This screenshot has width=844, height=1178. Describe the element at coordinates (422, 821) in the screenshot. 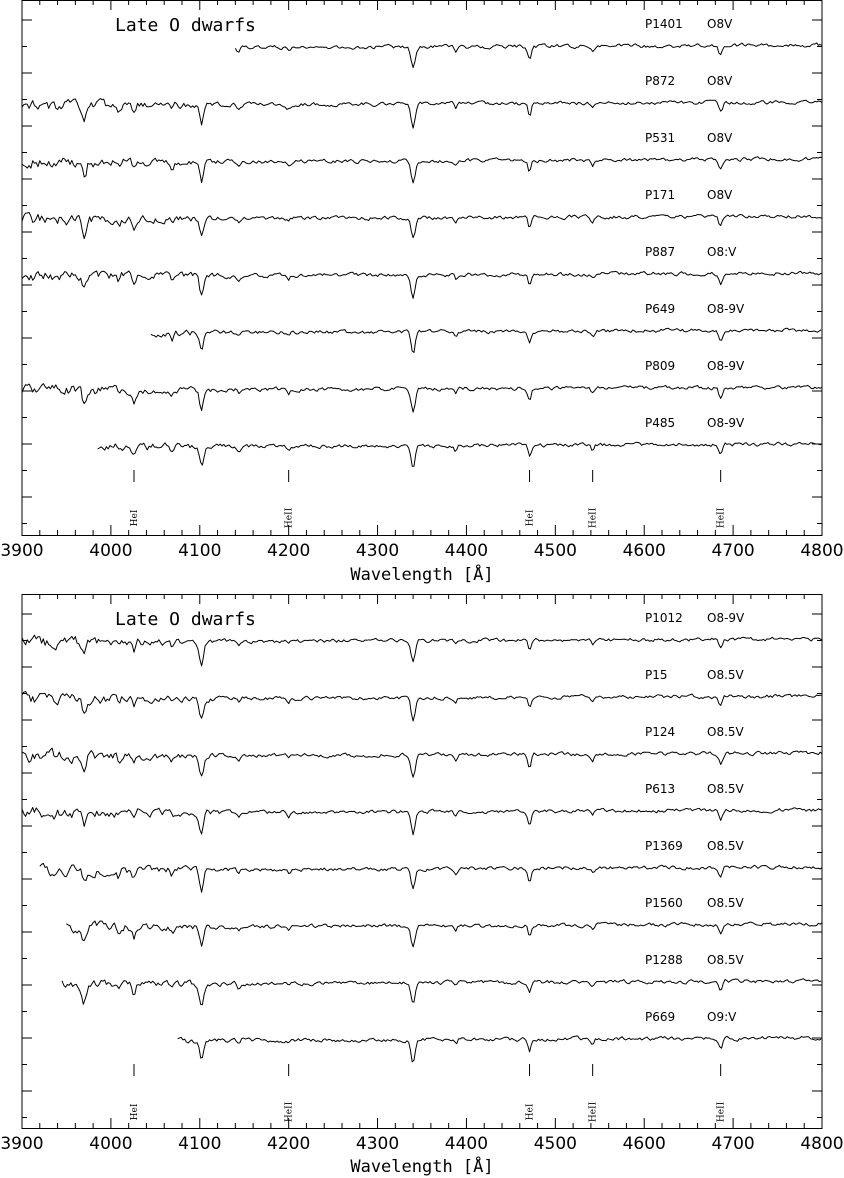

I see `spectrum-p613` at that location.